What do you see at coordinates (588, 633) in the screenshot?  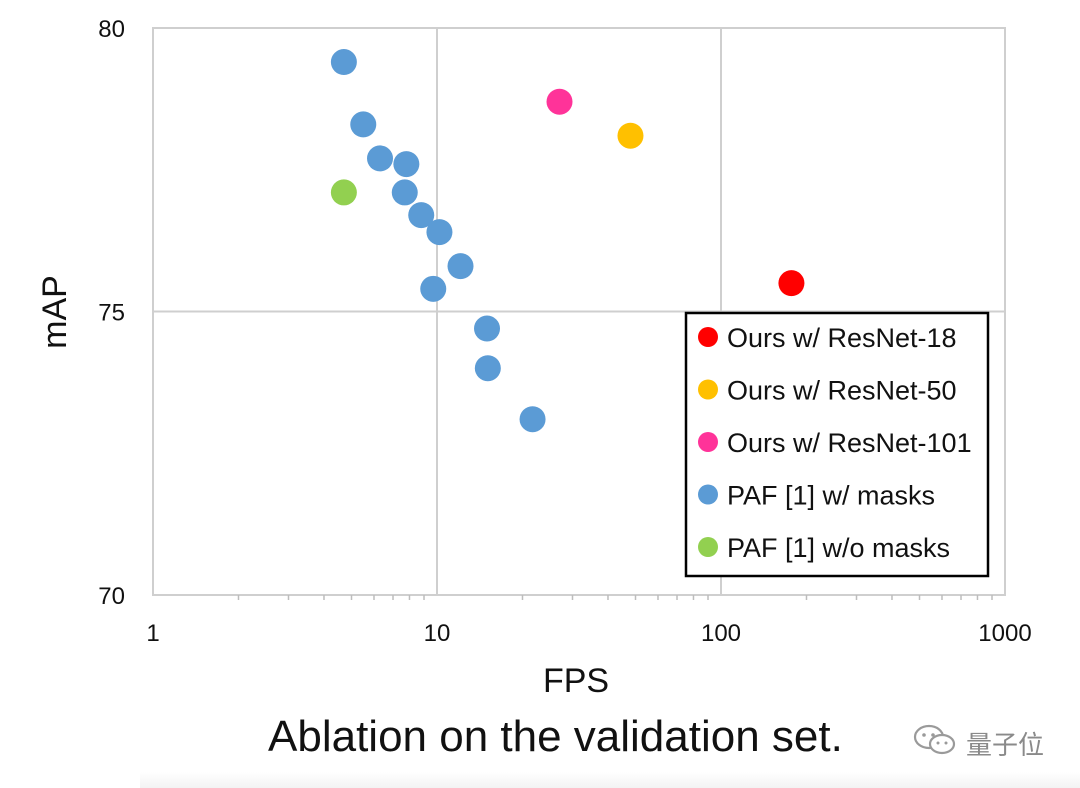 I see `x-tick-labels: 1 10 100 1000` at bounding box center [588, 633].